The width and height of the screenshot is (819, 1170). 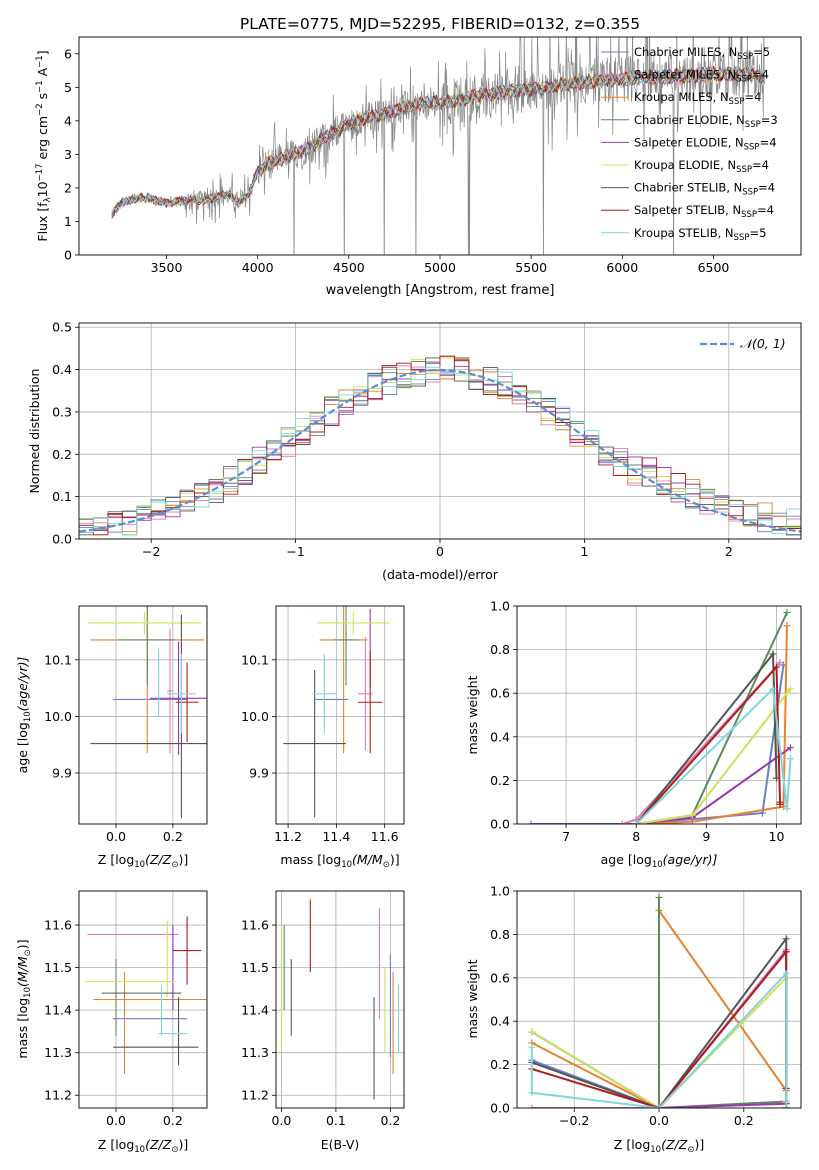 I want to click on legend-label-part: Chabrier STELIB, N, so click(x=688, y=188).